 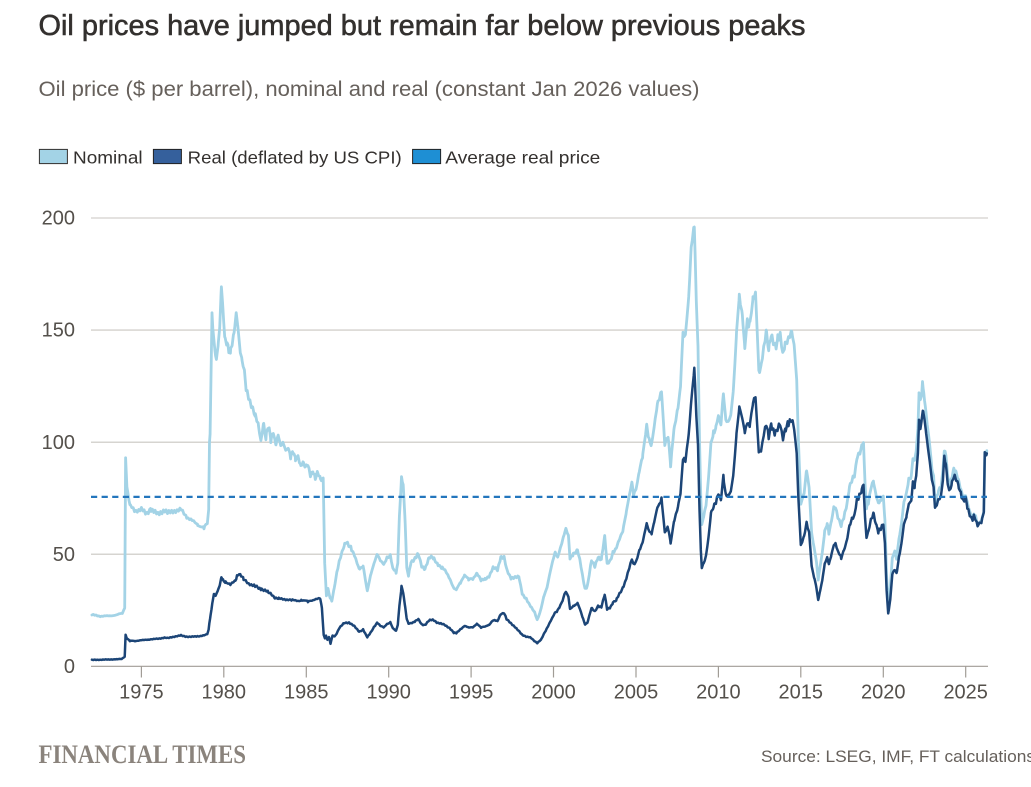 I want to click on svg-text: FINANCIAL TIMES, so click(x=143, y=754).